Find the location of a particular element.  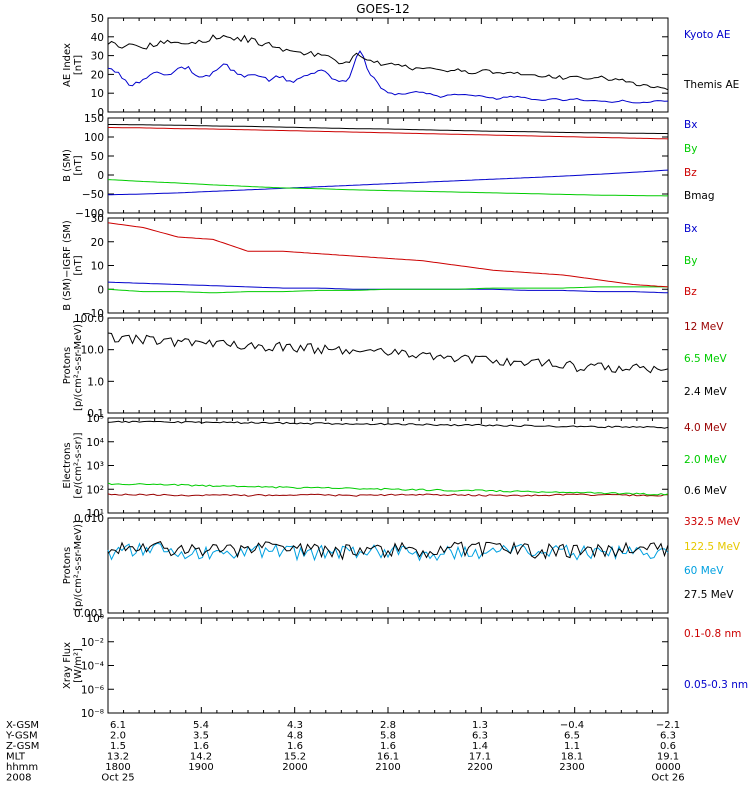

y-tick-label: 10 is located at coordinates (97, 94).